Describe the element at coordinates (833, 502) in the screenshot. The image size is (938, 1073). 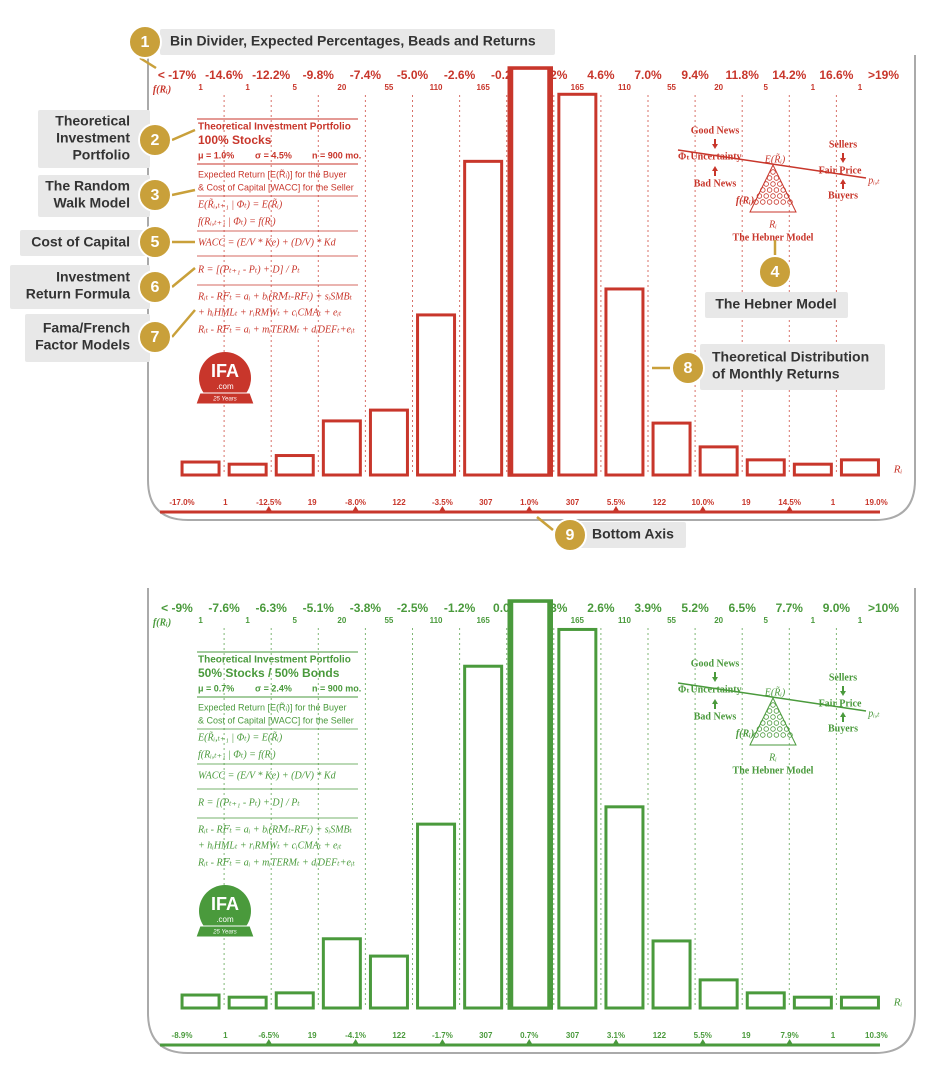
I see `bottom-axis-label: 1` at that location.